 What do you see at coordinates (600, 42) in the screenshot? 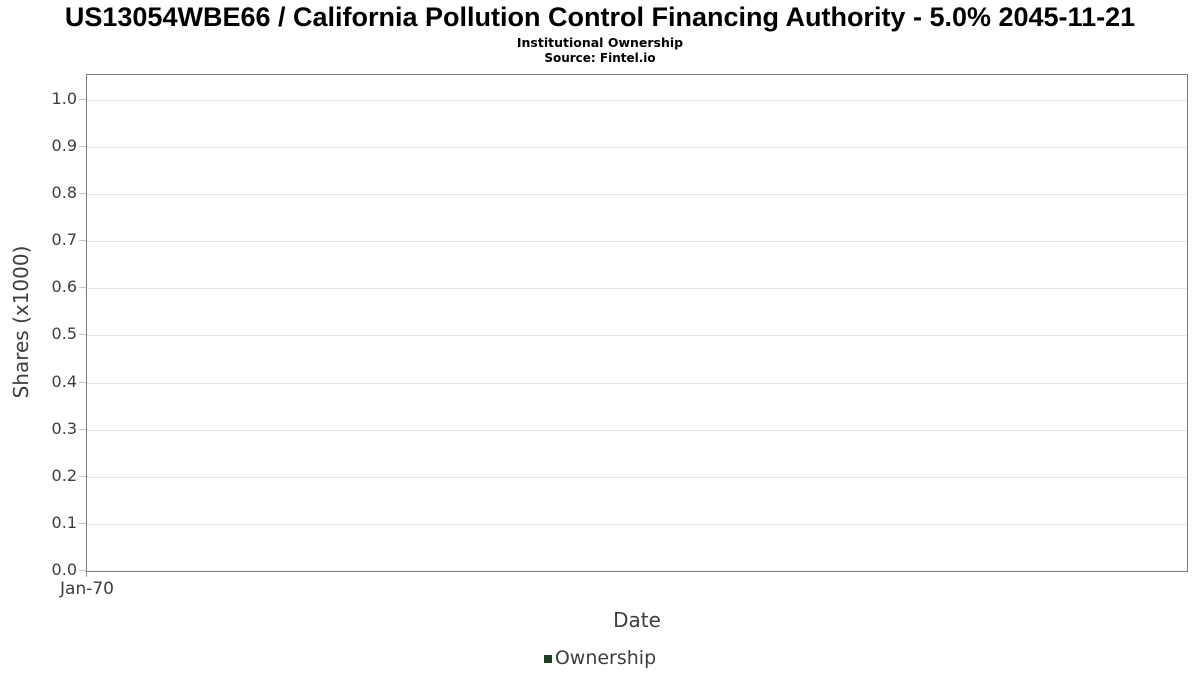
I see `chart-subtitle: Institutional Ownership` at bounding box center [600, 42].